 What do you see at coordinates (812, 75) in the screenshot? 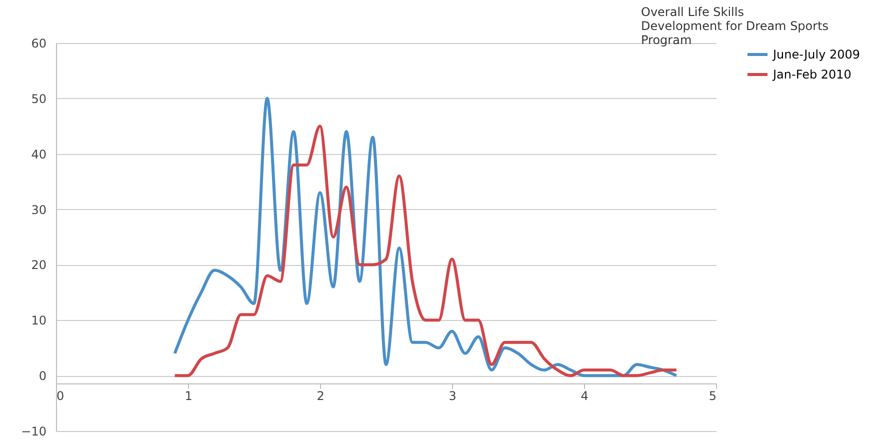
I see `legend-label: Jan-Feb 2010` at bounding box center [812, 75].